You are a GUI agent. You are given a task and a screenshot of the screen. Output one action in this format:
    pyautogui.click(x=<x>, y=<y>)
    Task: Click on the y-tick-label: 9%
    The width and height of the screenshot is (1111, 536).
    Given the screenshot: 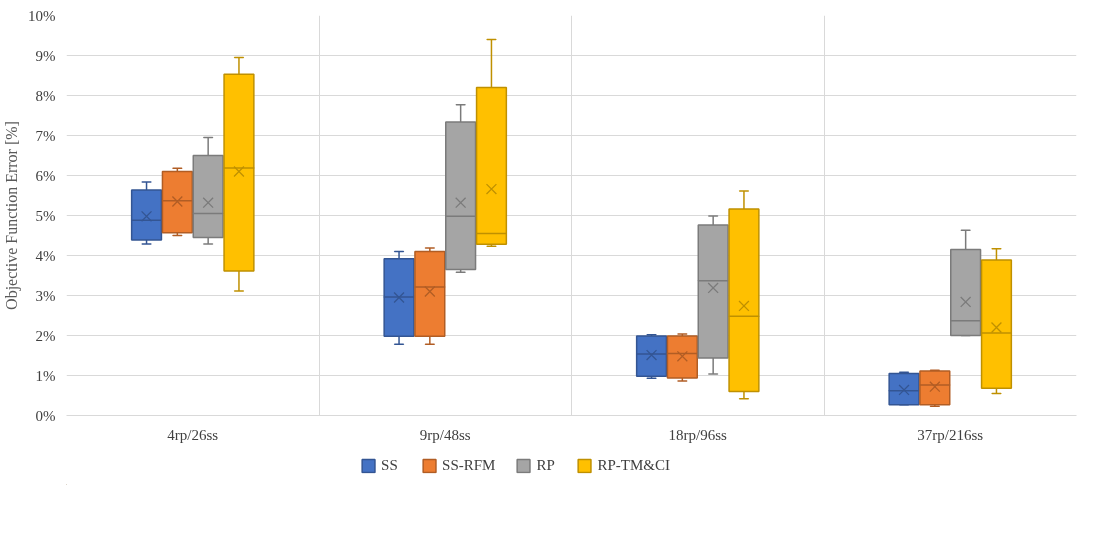 What is the action you would take?
    pyautogui.click(x=45, y=55)
    